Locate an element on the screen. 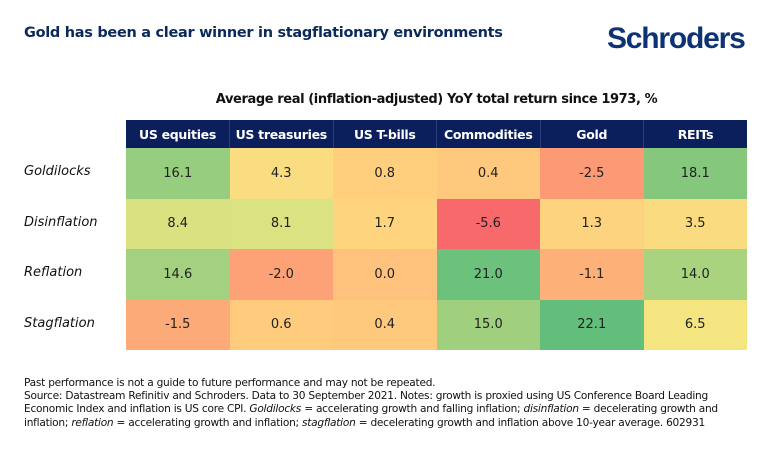 Image resolution: width=770 pixels, height=450 pixels. def-disinflation: = decelerating growth and inflation; is located at coordinates (371, 416).